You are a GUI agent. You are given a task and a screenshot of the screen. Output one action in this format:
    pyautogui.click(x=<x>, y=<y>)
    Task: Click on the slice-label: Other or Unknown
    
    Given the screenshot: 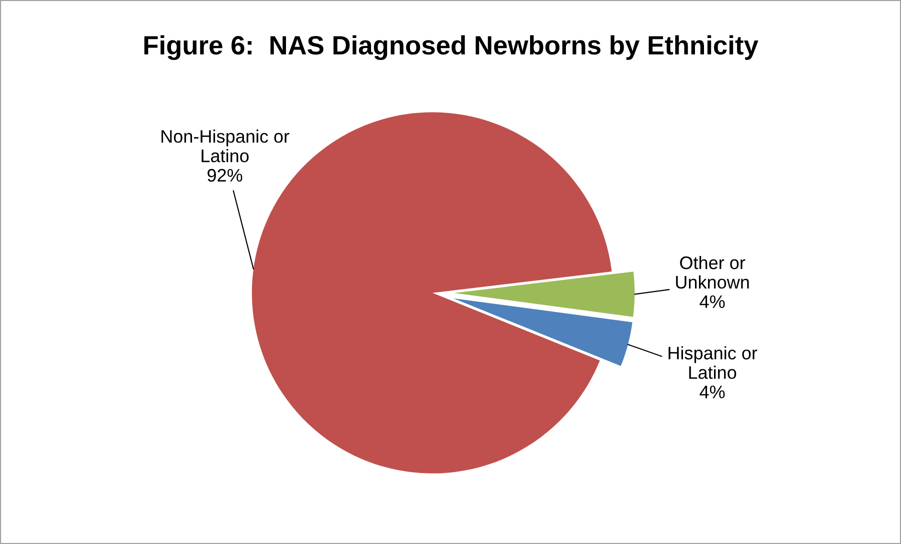 What is the action you would take?
    pyautogui.click(x=712, y=272)
    